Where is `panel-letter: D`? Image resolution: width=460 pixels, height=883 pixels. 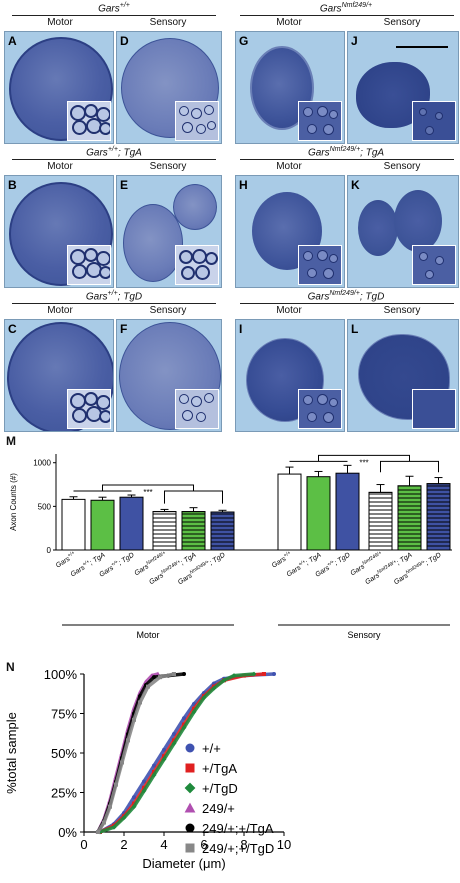 panel-letter: D is located at coordinates (124, 41).